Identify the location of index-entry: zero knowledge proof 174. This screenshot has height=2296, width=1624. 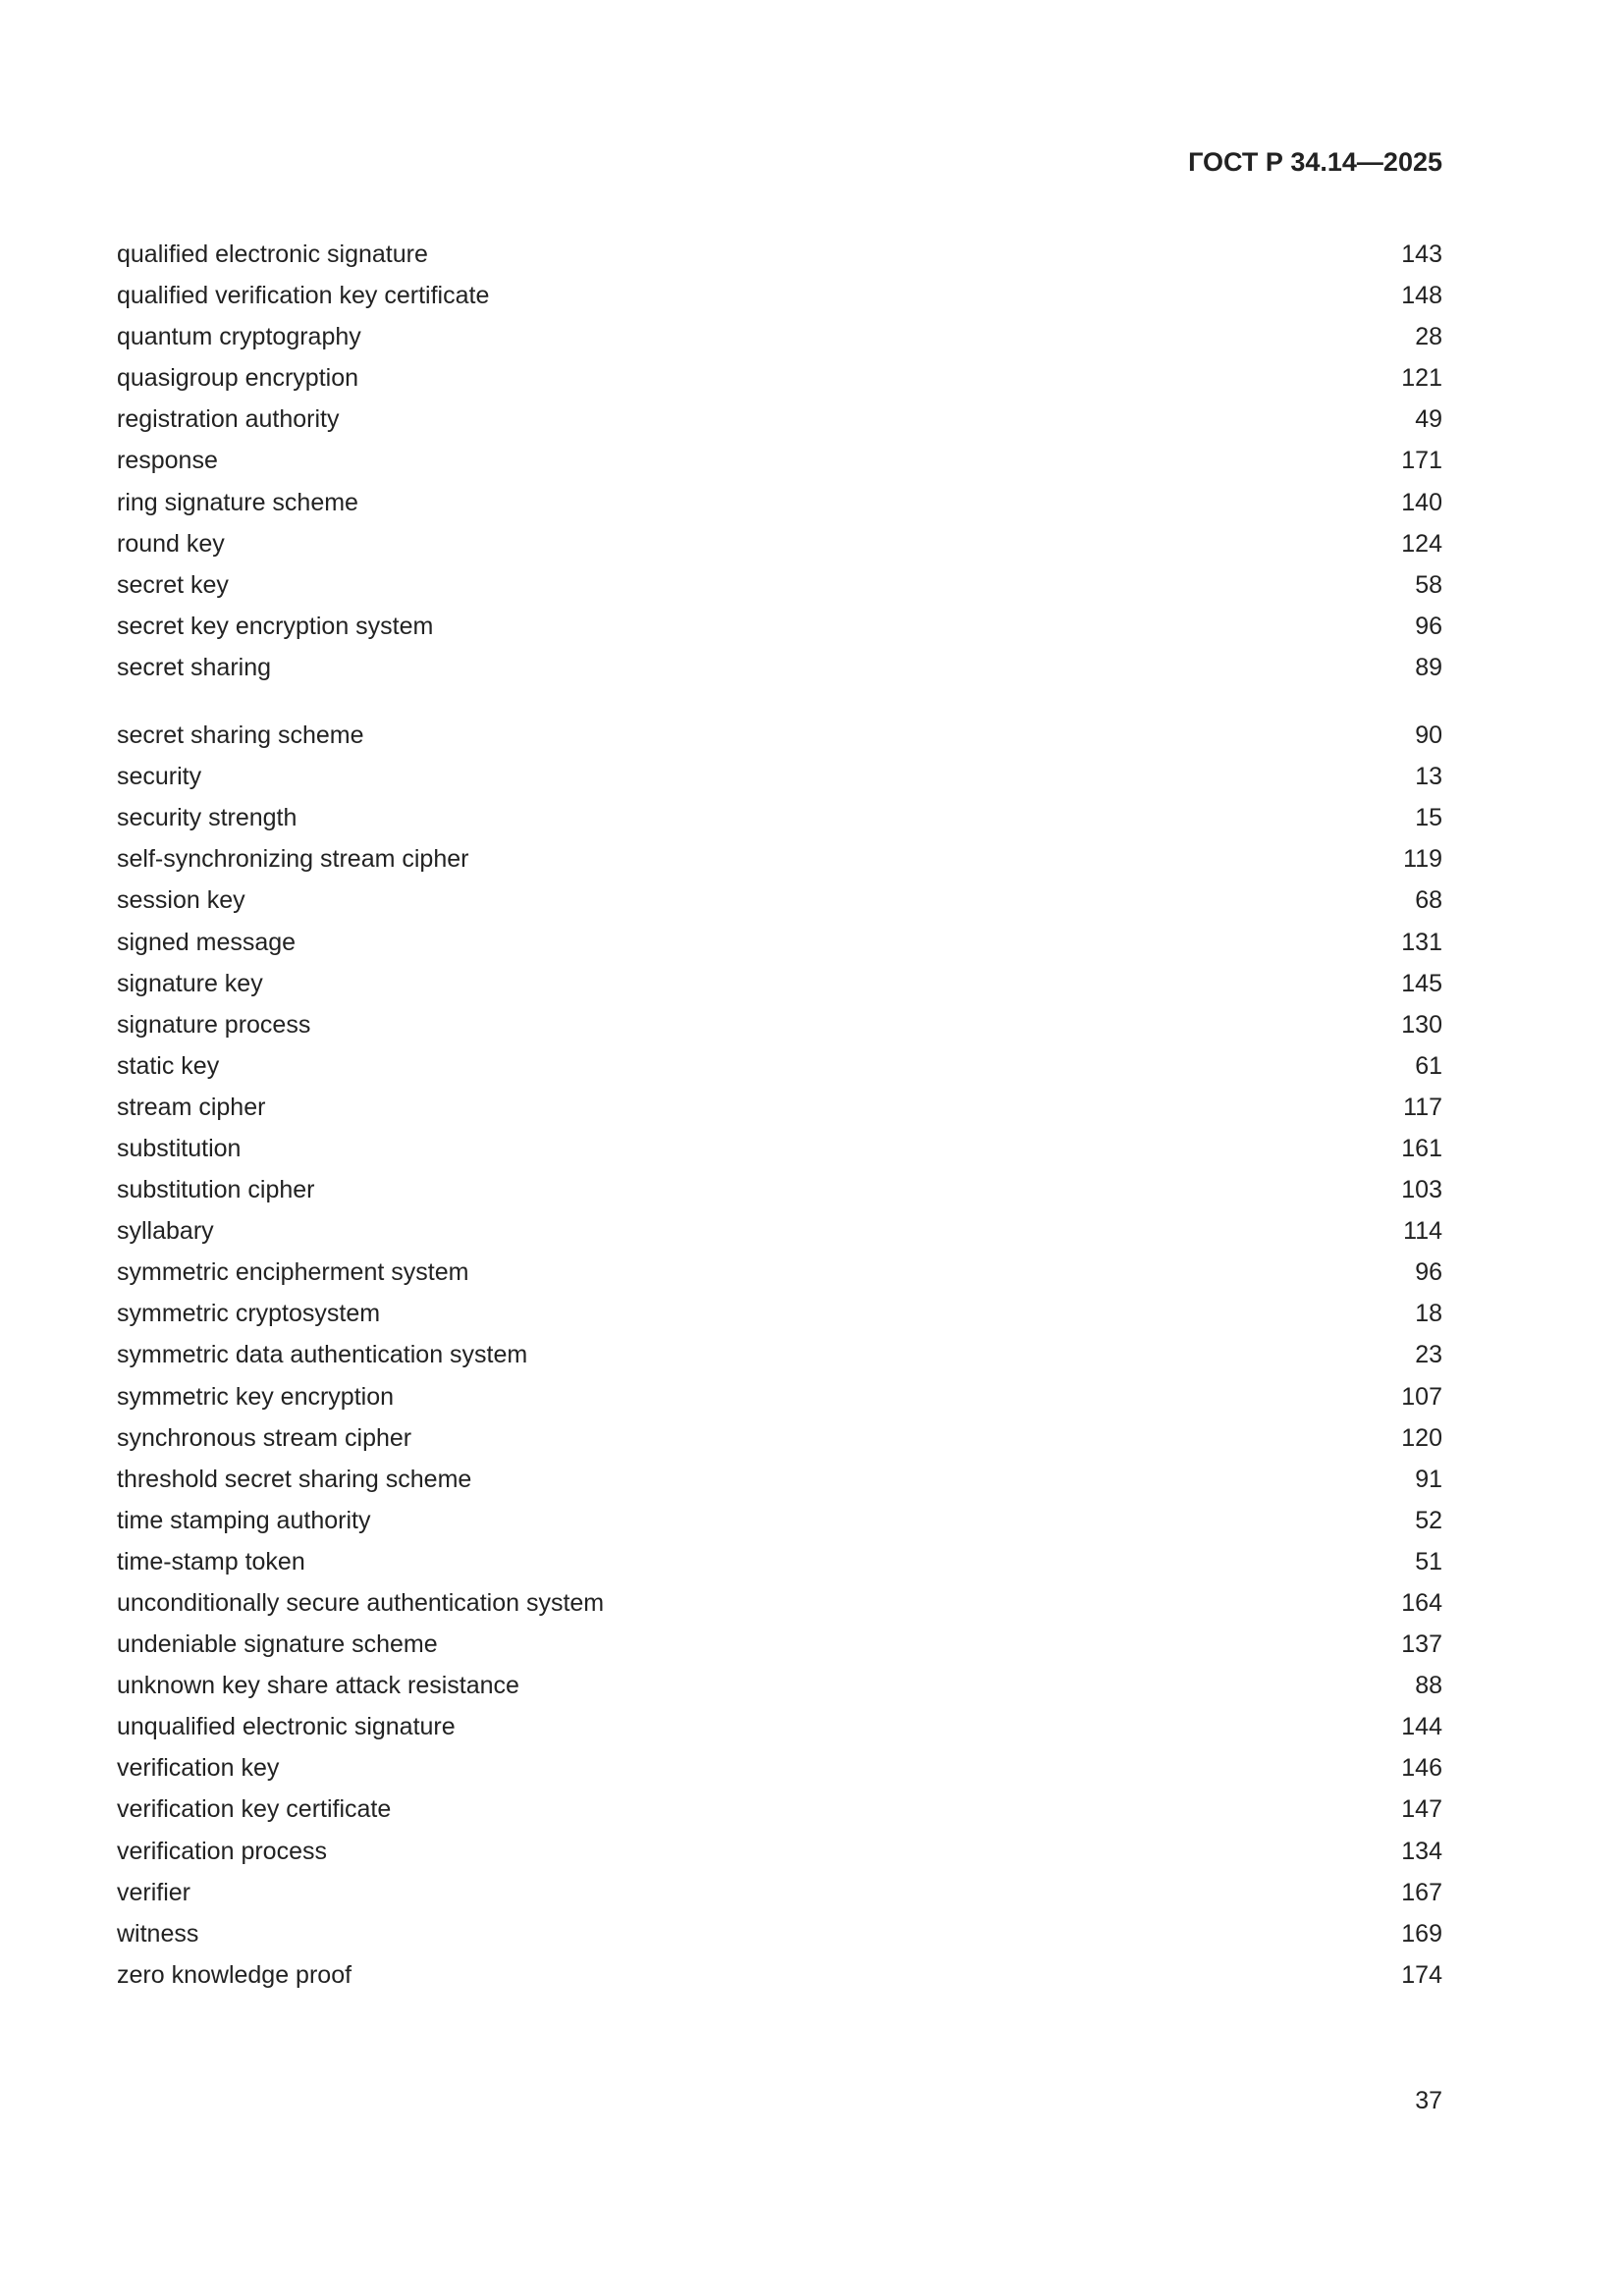
(779, 1975).